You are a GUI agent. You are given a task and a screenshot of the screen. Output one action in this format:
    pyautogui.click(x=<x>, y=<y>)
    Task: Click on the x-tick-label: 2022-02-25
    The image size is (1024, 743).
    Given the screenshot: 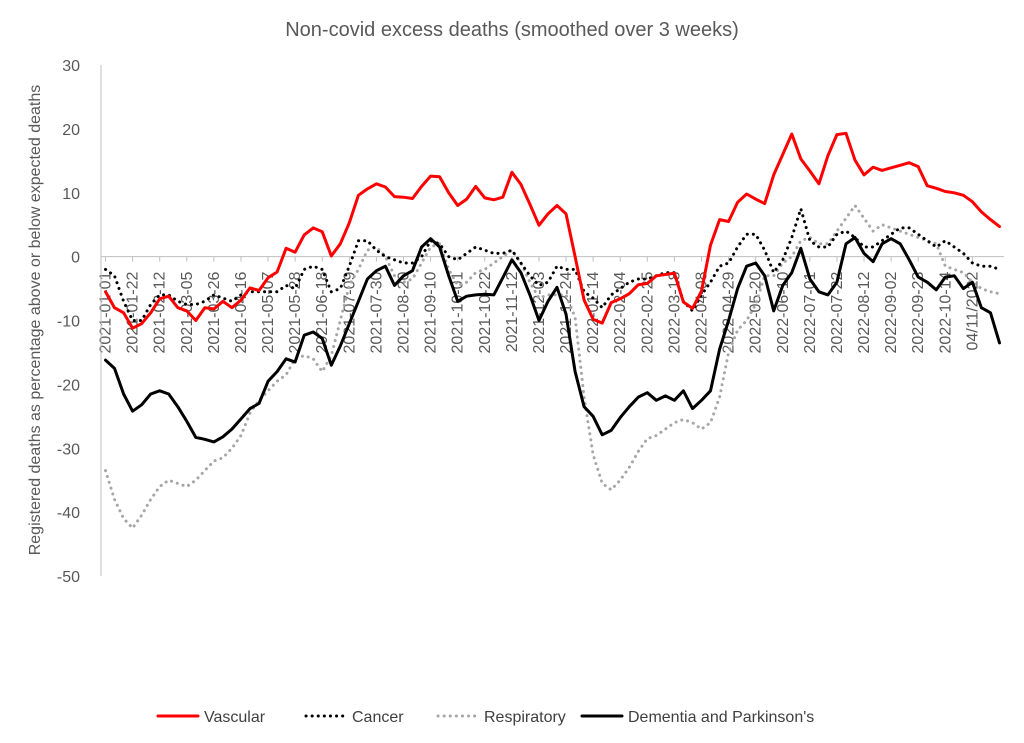 What is the action you would take?
    pyautogui.click(x=647, y=313)
    